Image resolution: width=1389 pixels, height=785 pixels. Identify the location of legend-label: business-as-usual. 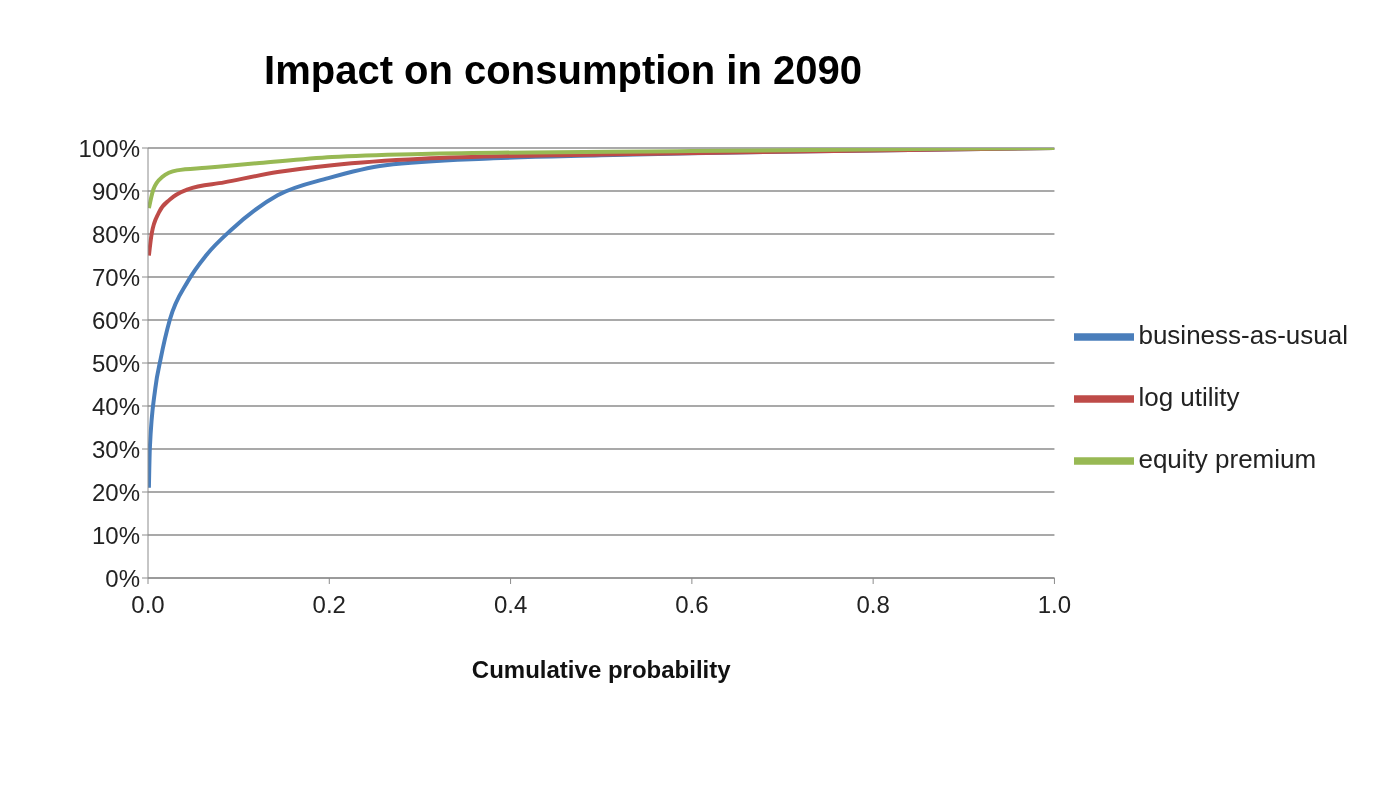
(1243, 334).